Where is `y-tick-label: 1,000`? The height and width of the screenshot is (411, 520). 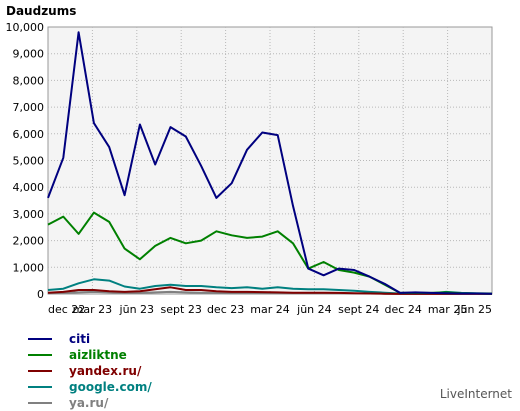
y-tick-label: 1,000 is located at coordinates (29, 267).